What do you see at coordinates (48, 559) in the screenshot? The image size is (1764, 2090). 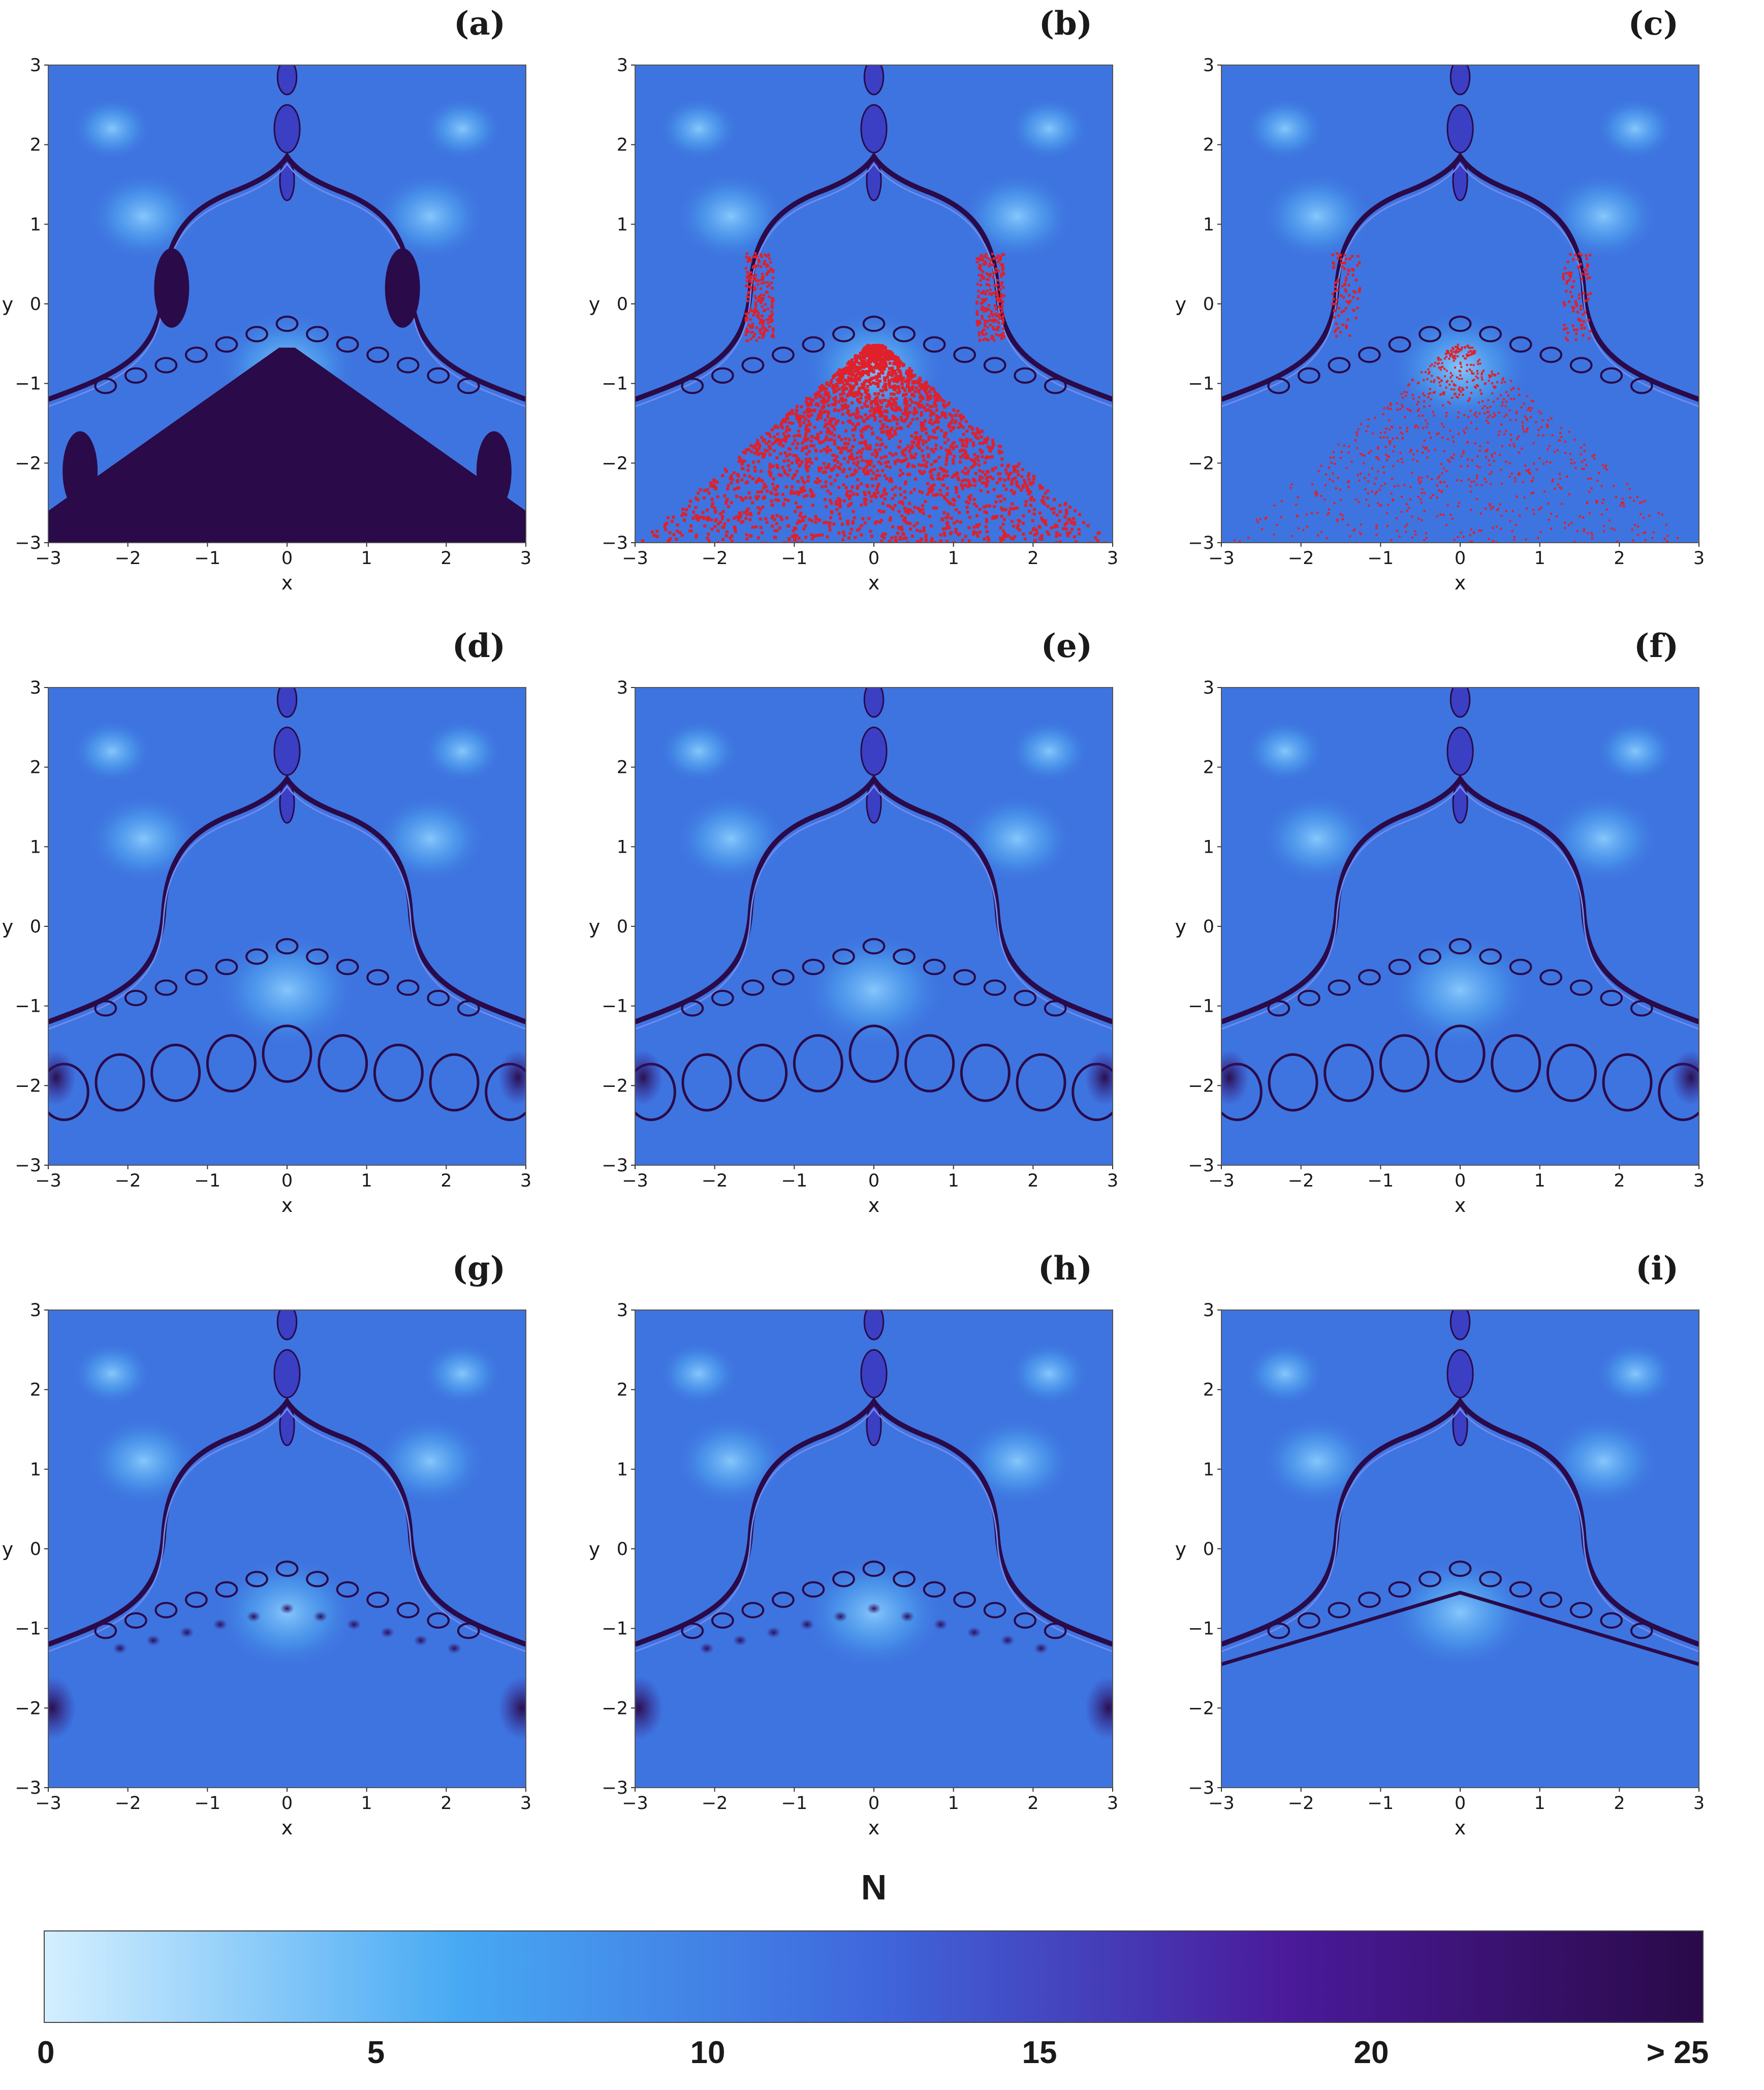 I see `x-tick-label: −3` at bounding box center [48, 559].